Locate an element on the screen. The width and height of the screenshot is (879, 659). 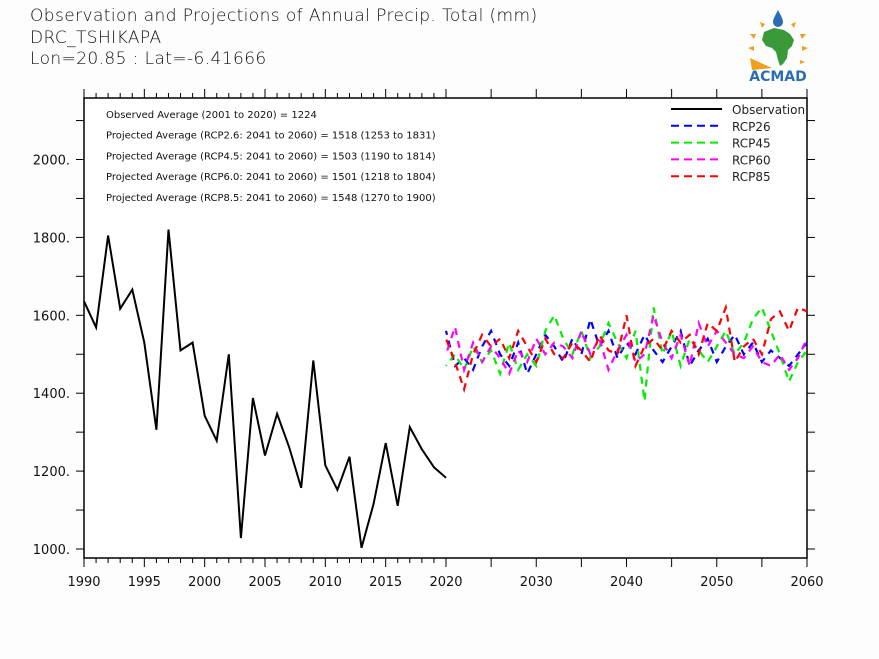
acmad-logo: ACMAD is located at coordinates (778, 47).